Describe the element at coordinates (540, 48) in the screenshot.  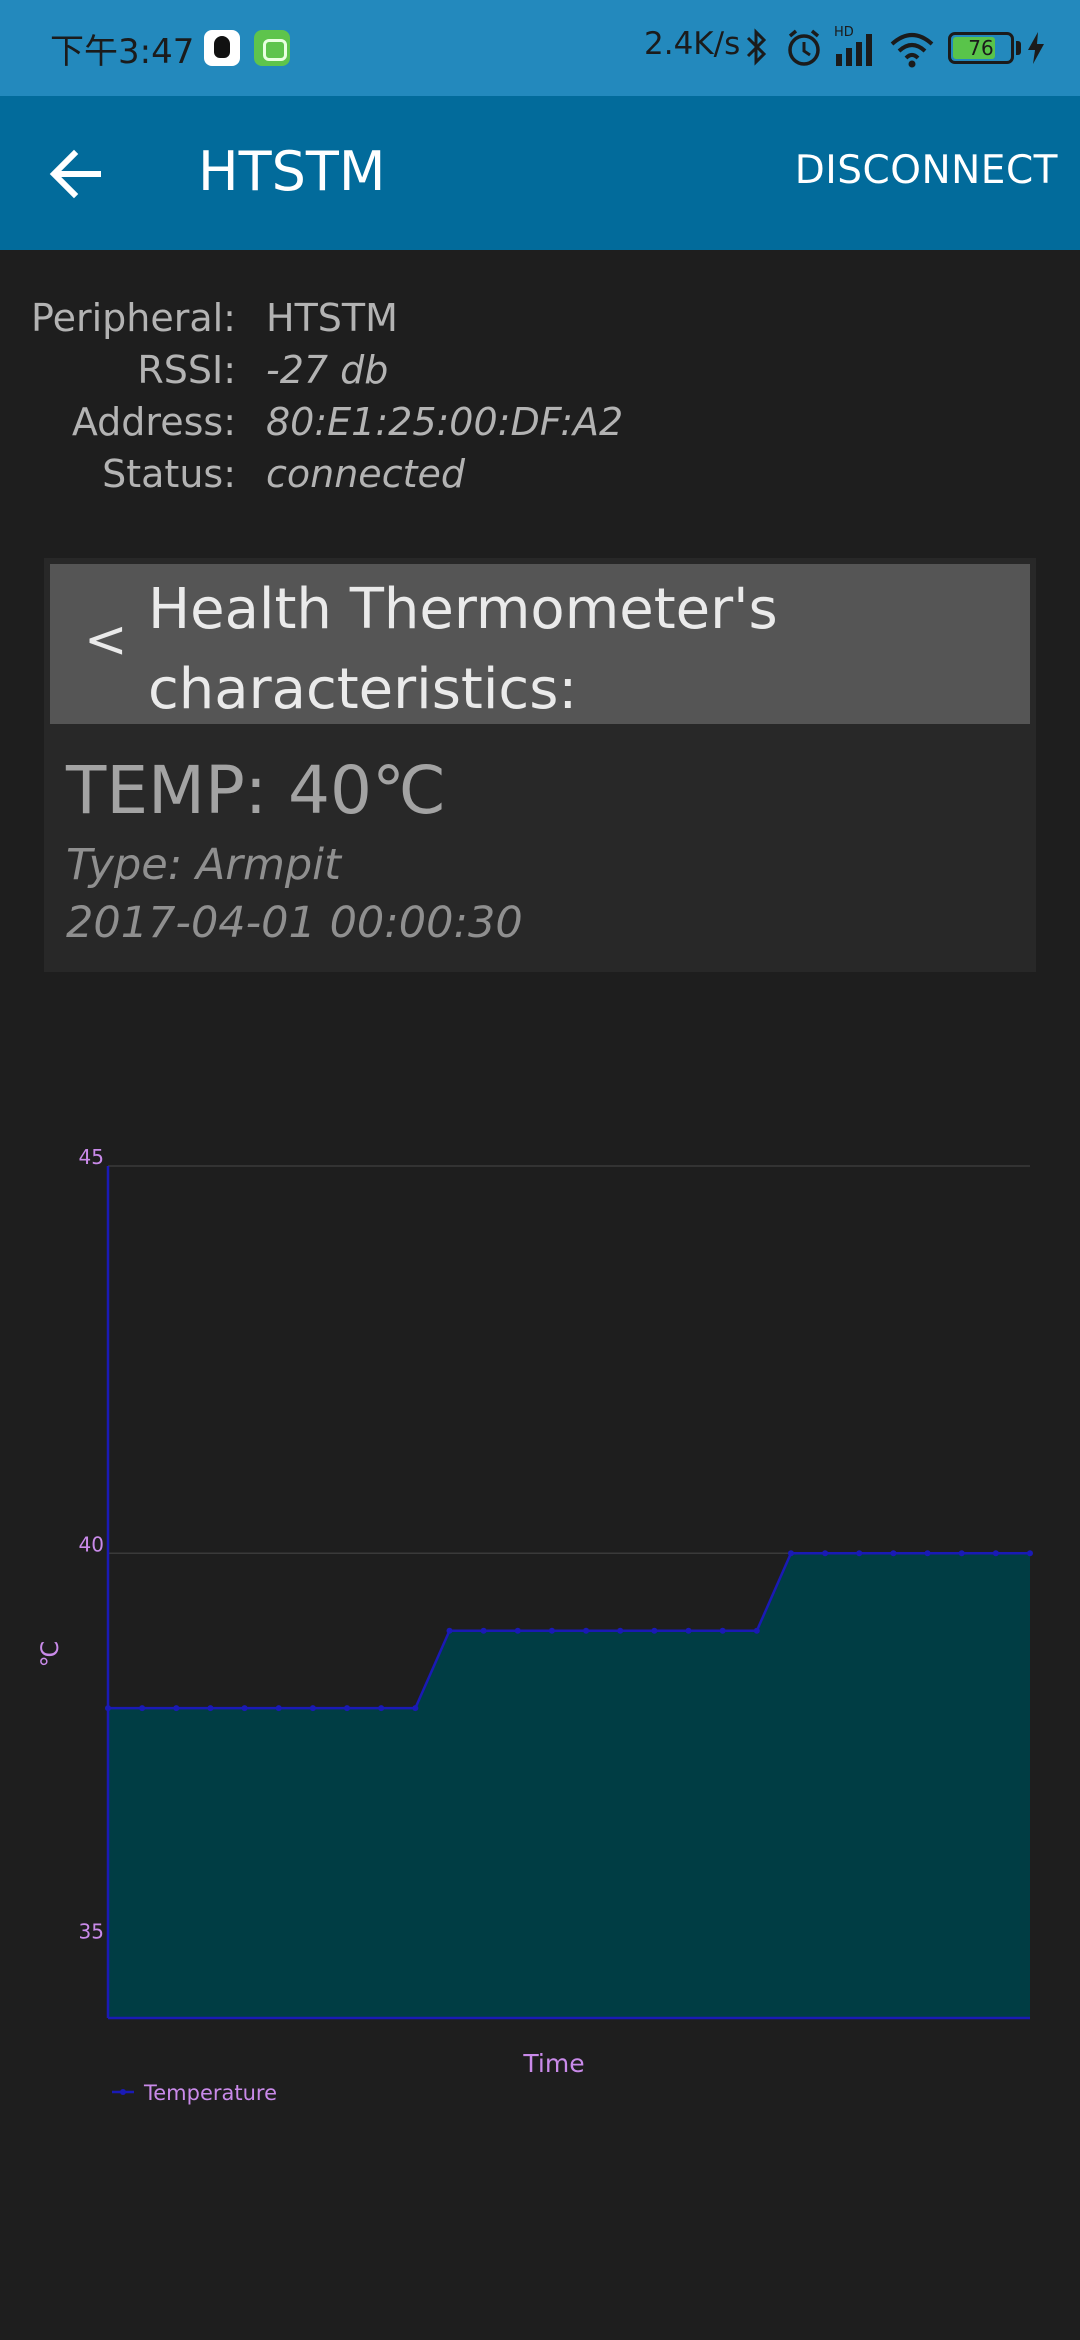
I see `status-bar: 下午3:47 2.4K/s HD 76` at that location.